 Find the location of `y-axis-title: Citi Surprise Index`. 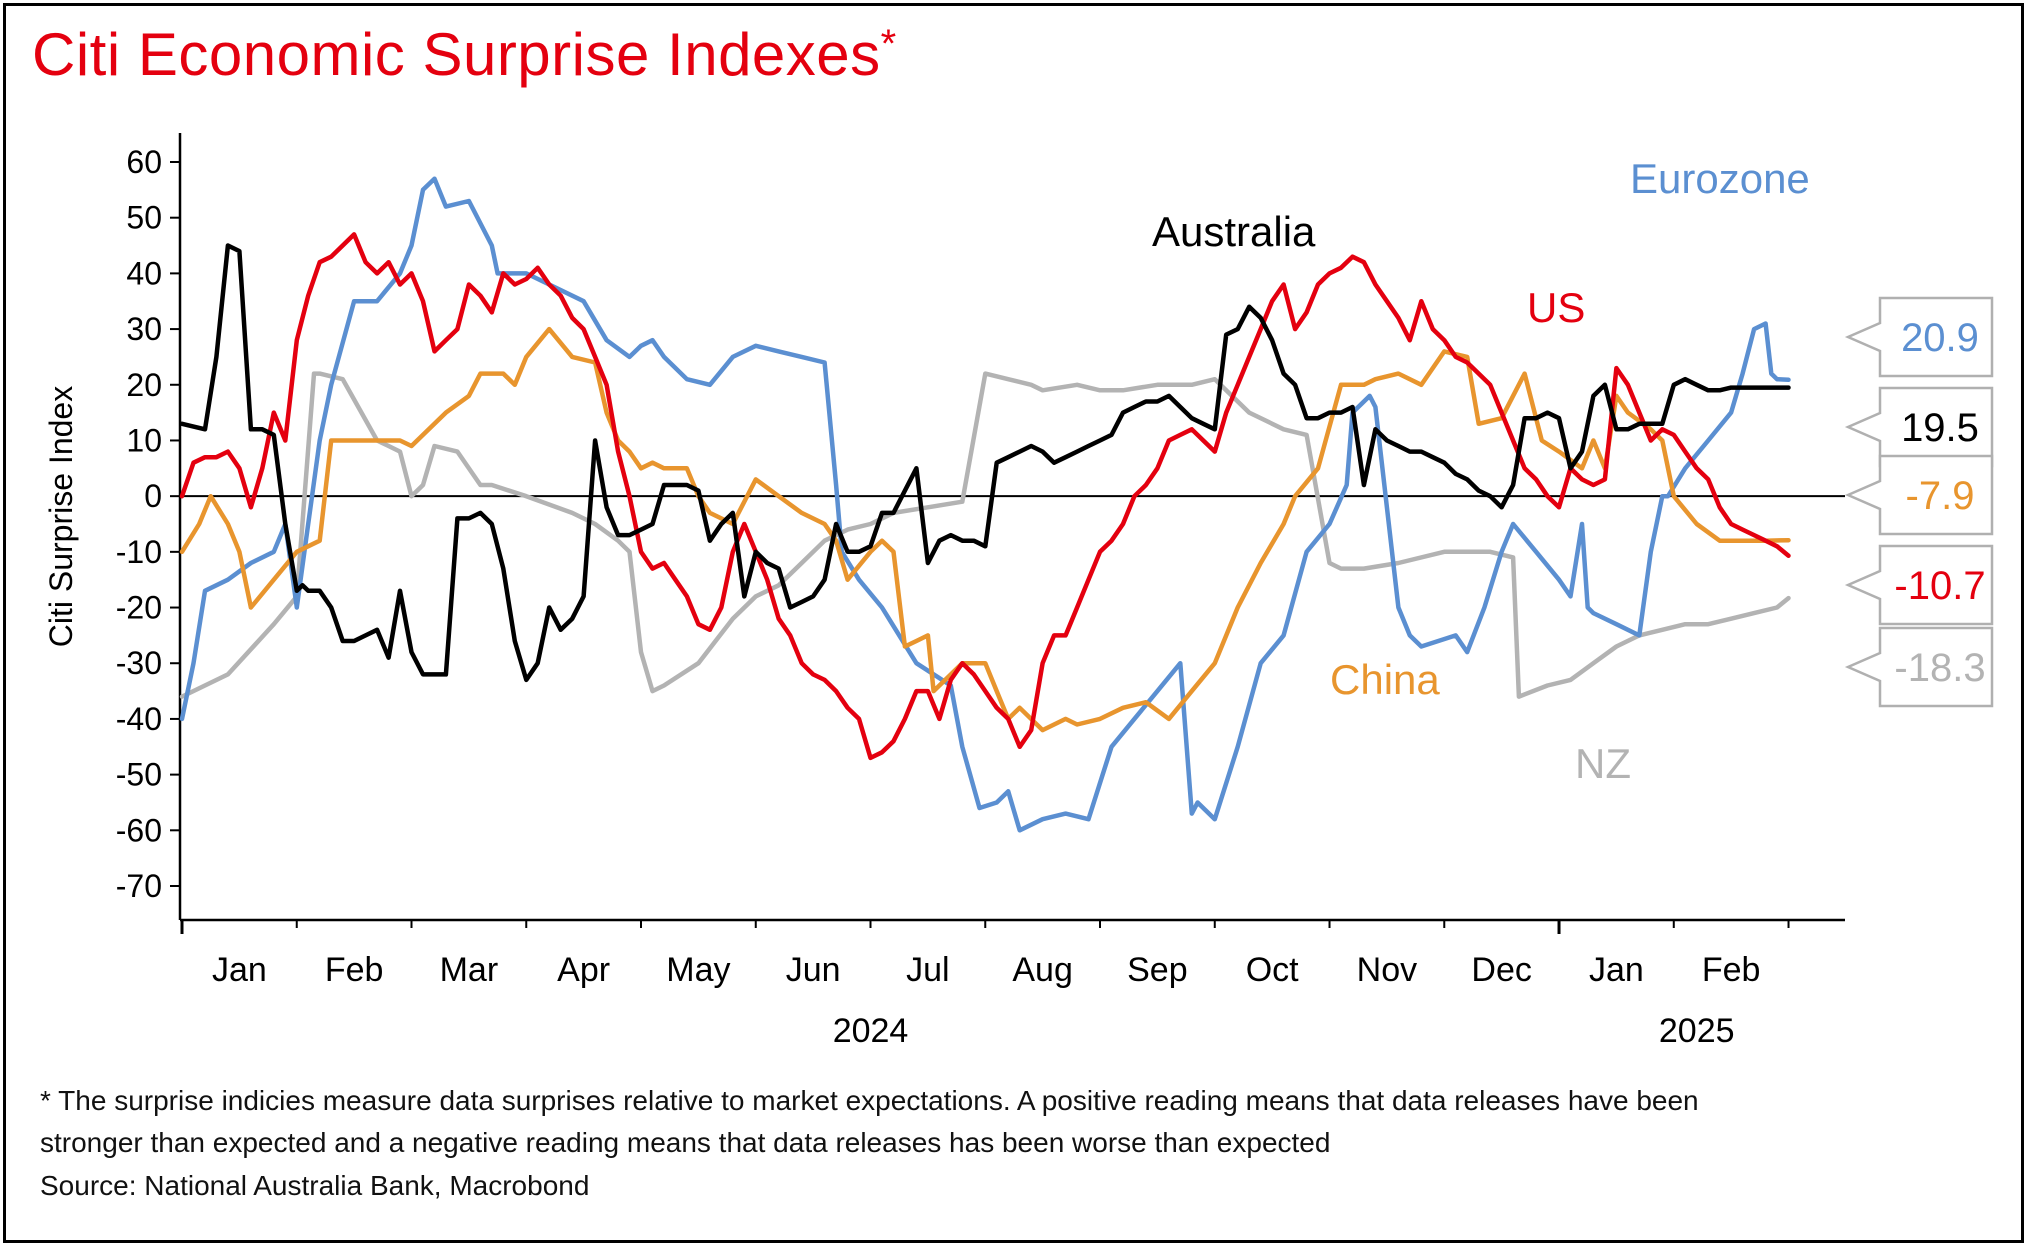

y-axis-title: Citi Surprise Index is located at coordinates (61, 516).